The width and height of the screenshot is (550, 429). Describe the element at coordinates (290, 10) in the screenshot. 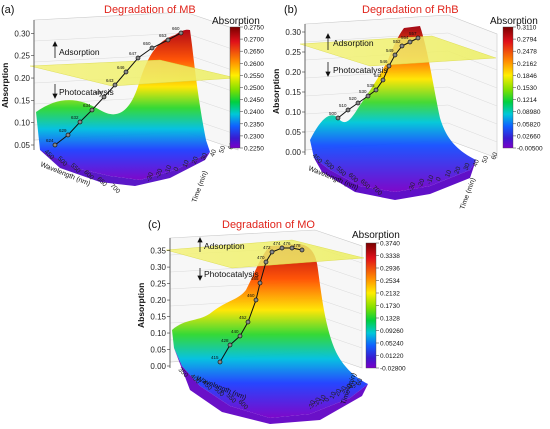

I see `panel-b-label: (b)` at that location.